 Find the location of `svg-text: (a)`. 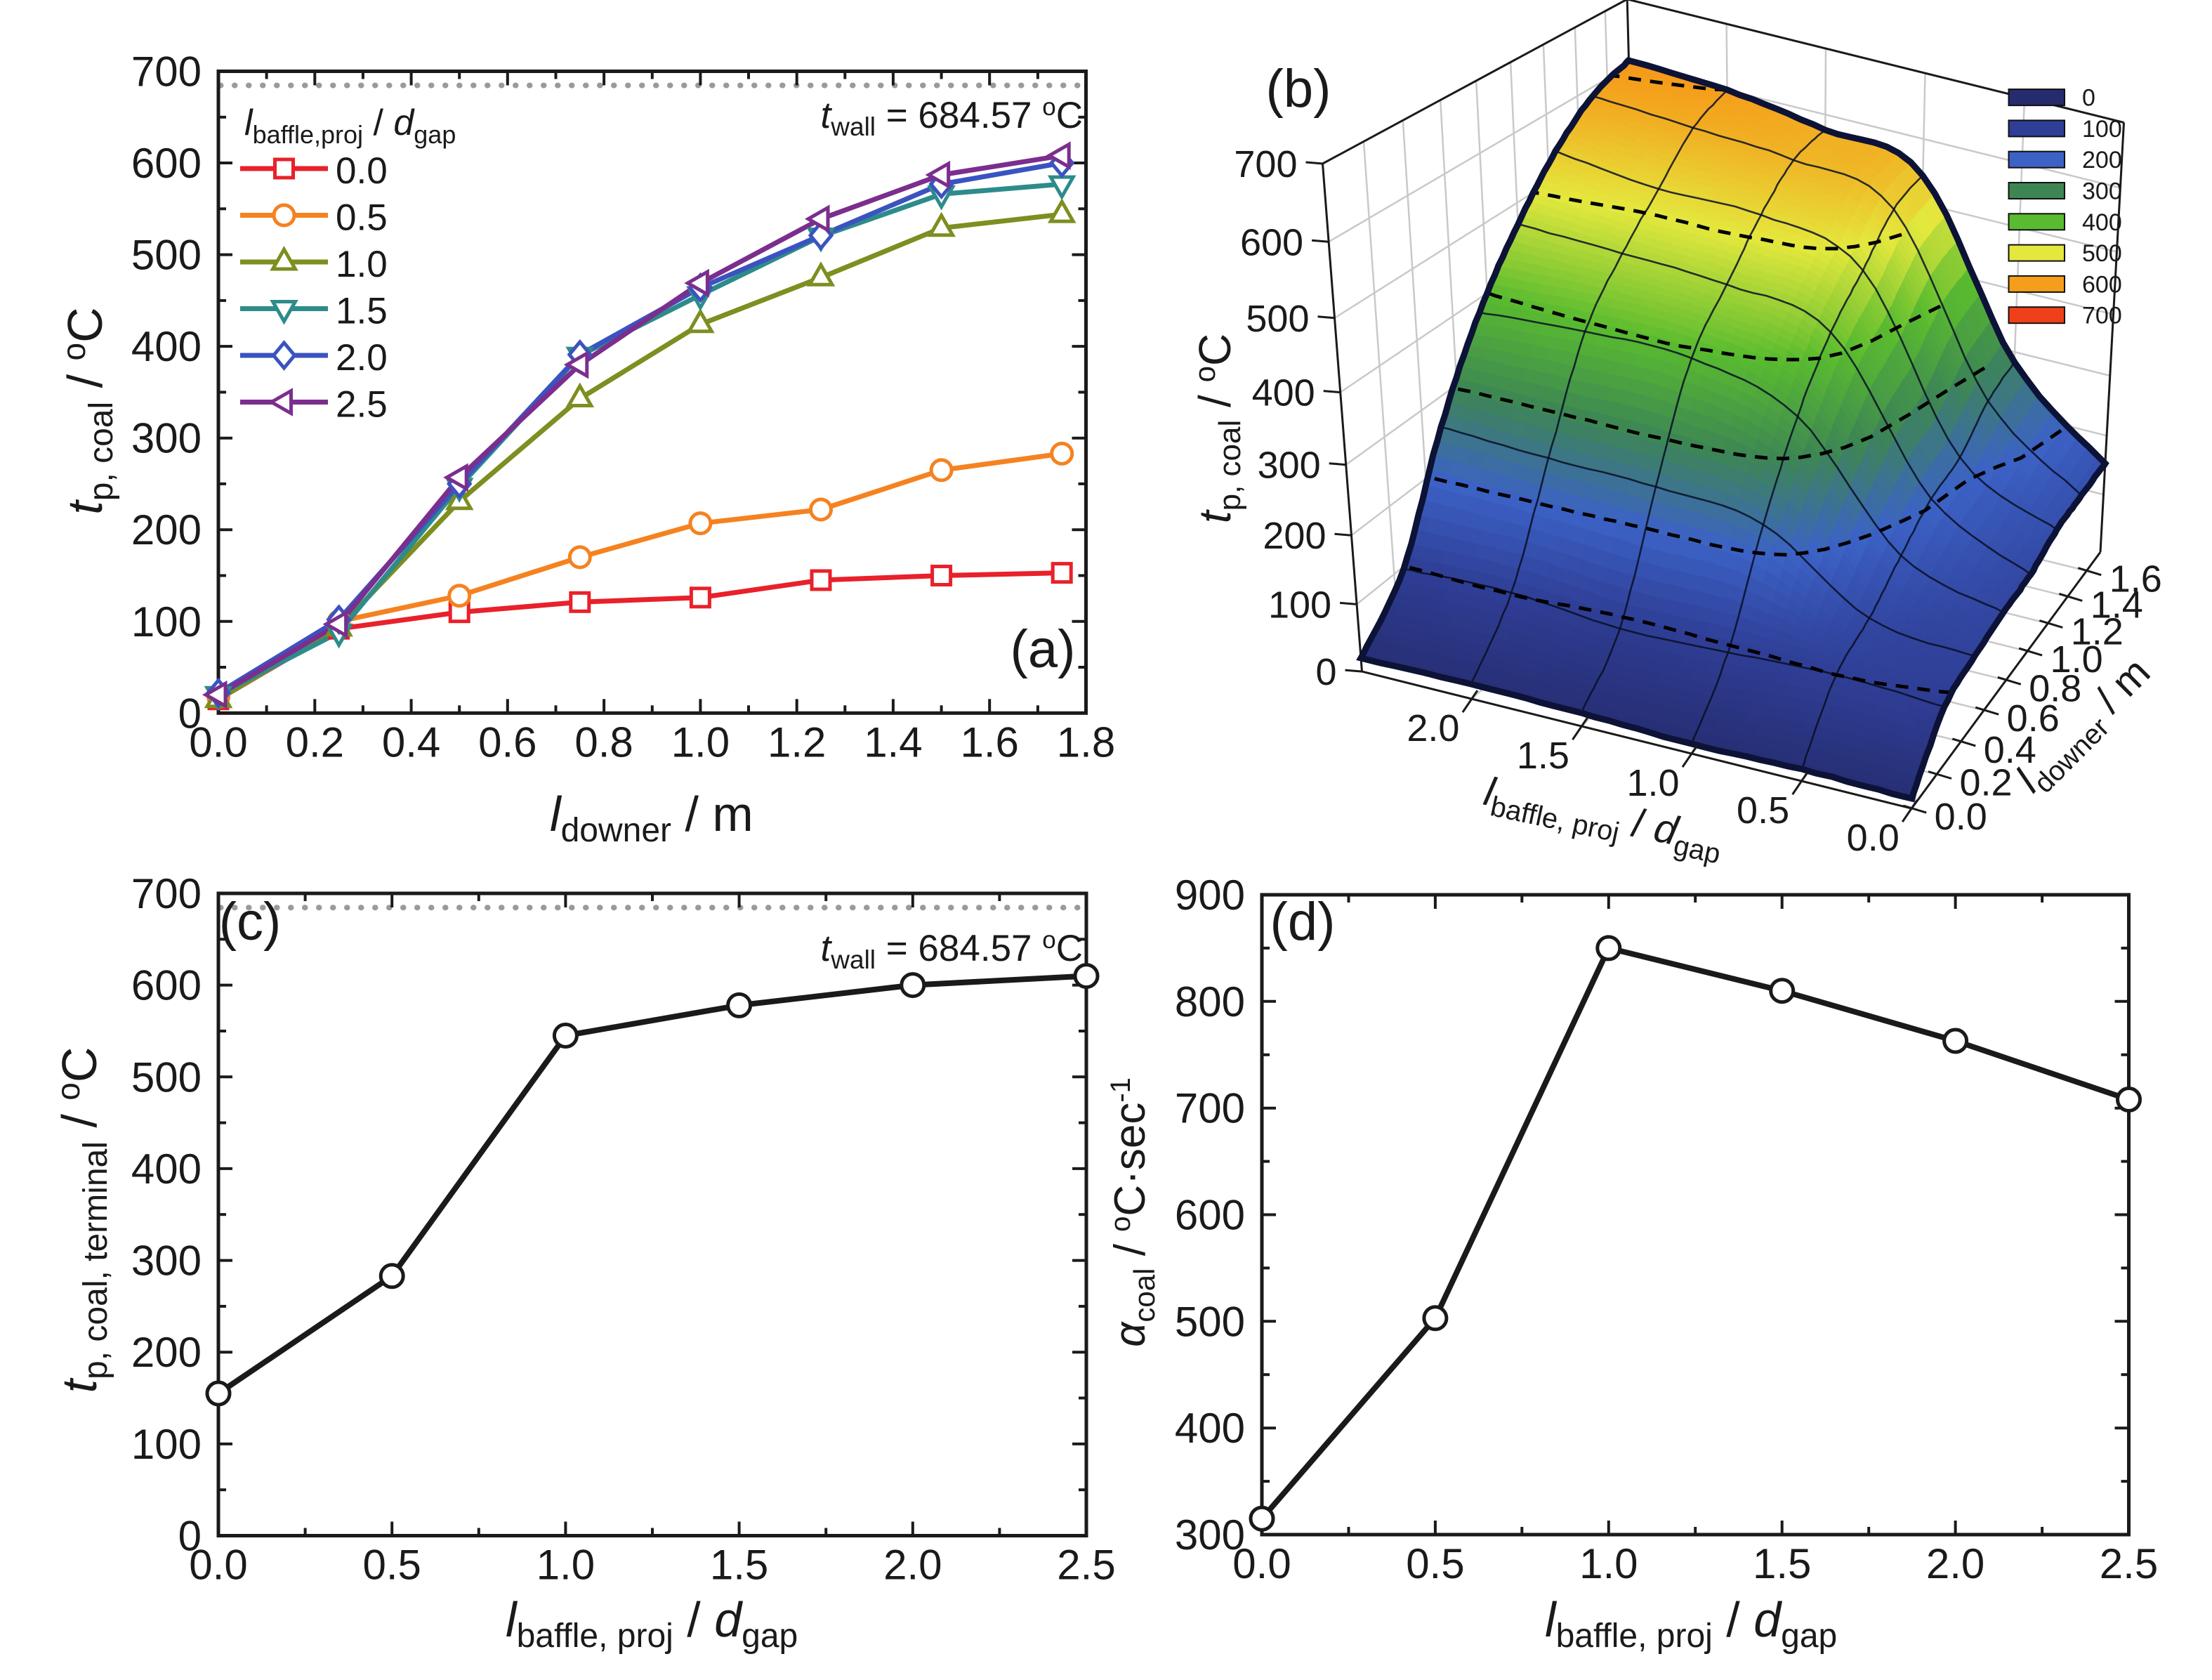

svg-text: (a) is located at coordinates (1043, 649).